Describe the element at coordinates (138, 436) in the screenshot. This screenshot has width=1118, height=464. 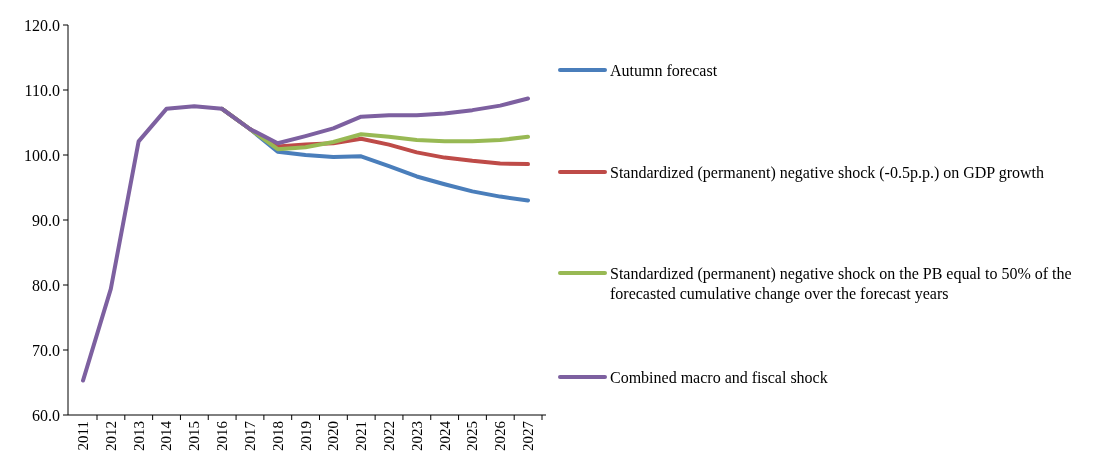
I see `x-tick-label: 2013` at that location.